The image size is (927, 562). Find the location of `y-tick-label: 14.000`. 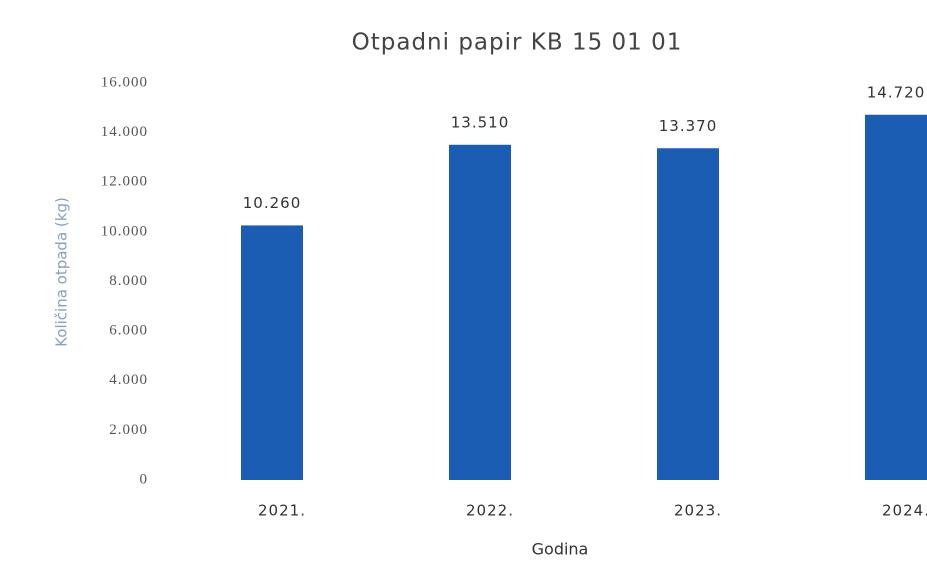

y-tick-label: 14.000 is located at coordinates (124, 132).